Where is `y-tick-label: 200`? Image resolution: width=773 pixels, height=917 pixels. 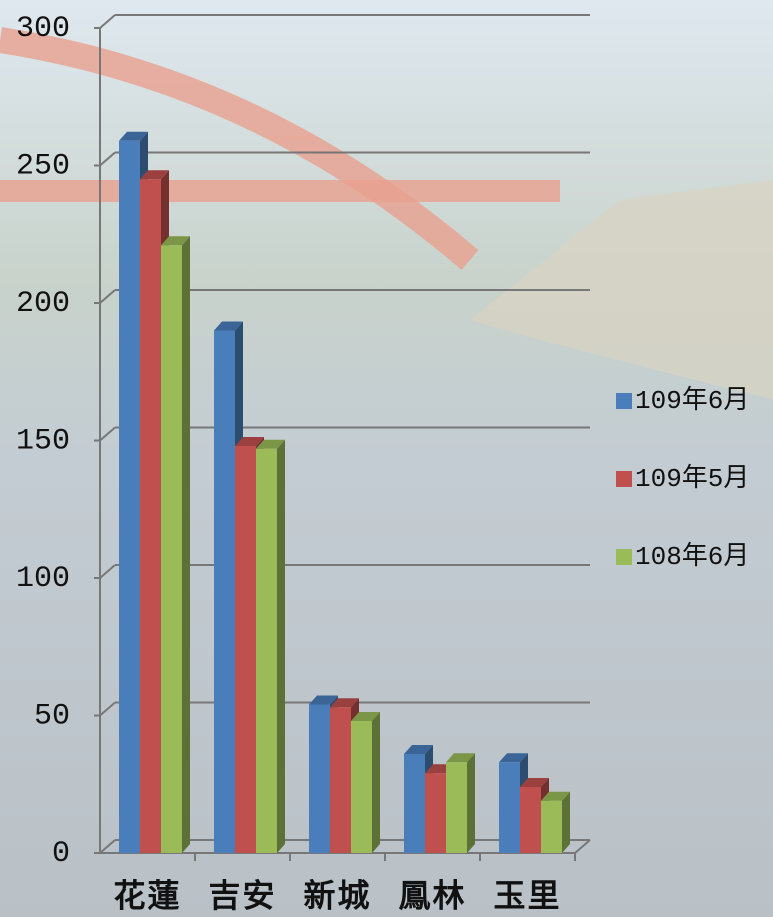 y-tick-label: 200 is located at coordinates (43, 304).